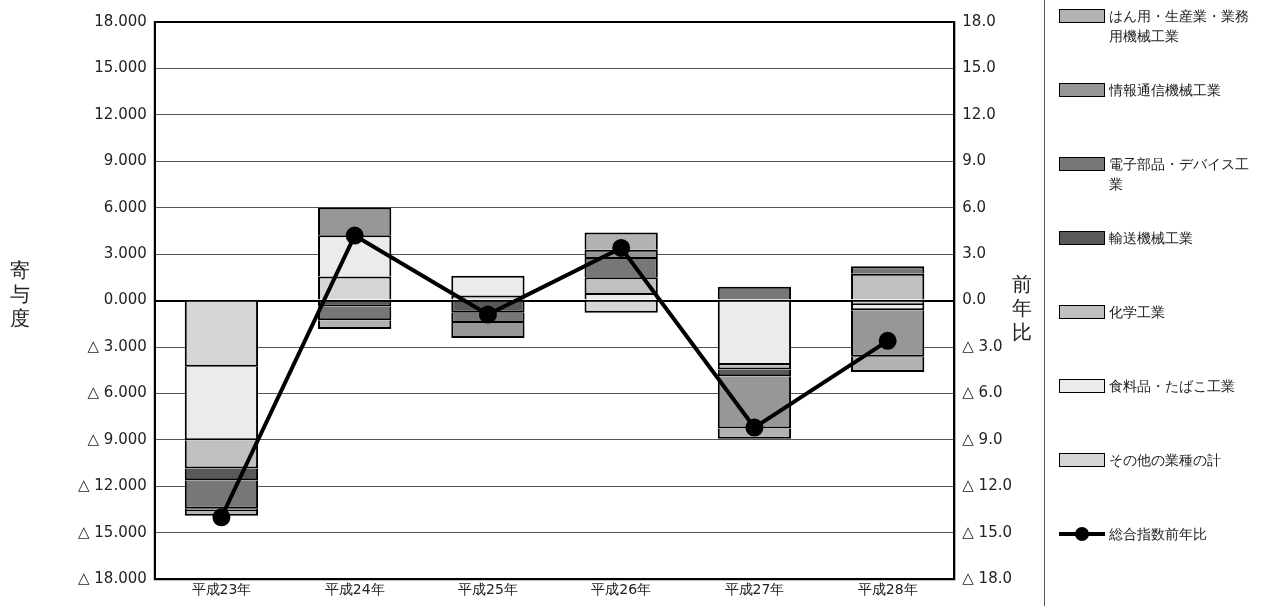  What do you see at coordinates (117, 345) in the screenshot?
I see `y-tick-label: △ 3.000` at bounding box center [117, 345].